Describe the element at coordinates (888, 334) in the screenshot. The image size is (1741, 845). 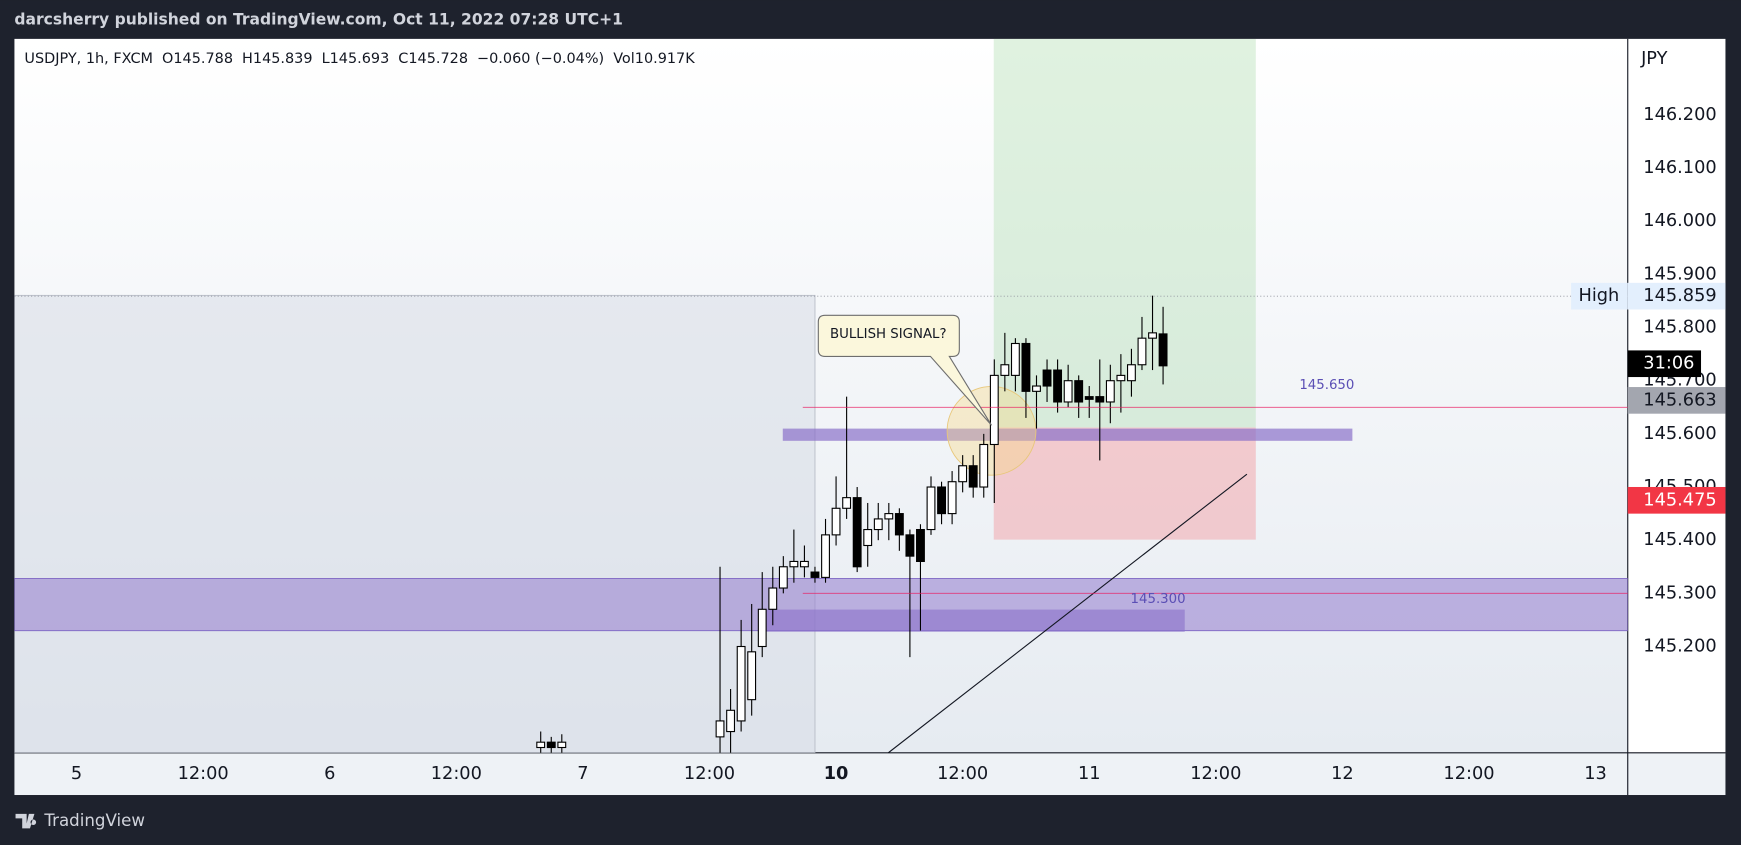
I see `callout-text: BULLISH SIGNAL?` at that location.